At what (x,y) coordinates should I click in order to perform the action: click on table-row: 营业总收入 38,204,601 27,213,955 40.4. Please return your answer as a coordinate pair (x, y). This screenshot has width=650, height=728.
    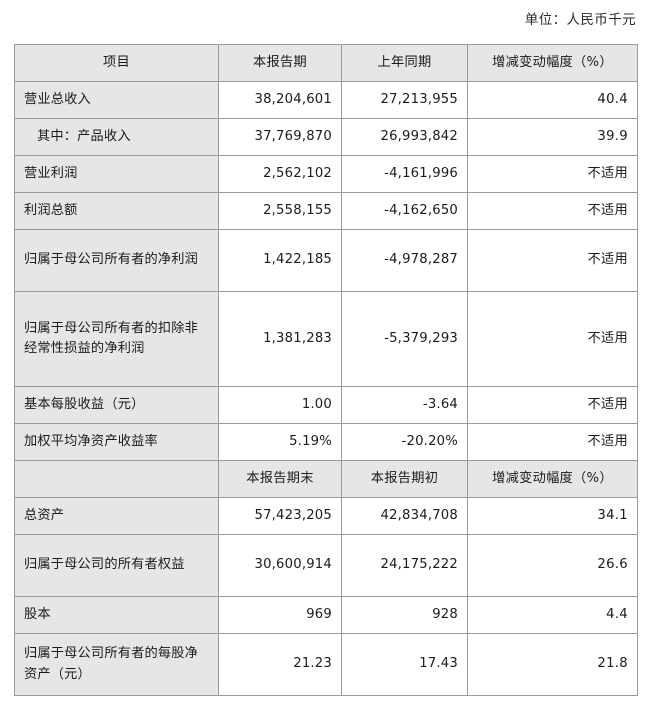
    Looking at the image, I should click on (326, 100).